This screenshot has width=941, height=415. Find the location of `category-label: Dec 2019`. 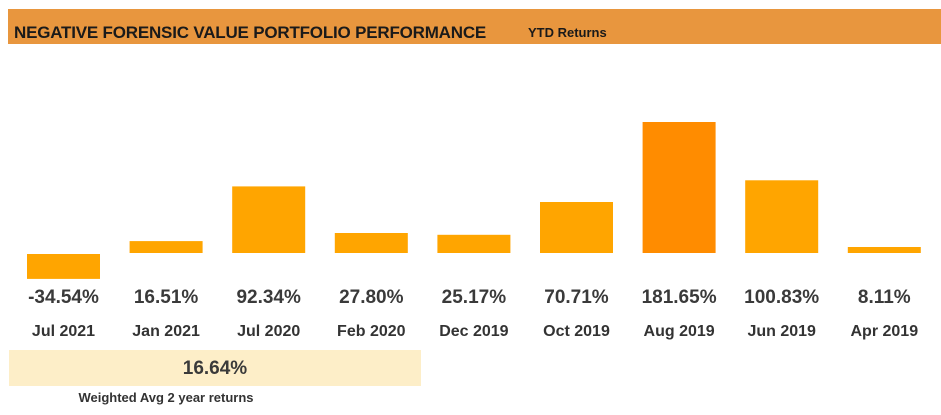

category-label: Dec 2019 is located at coordinates (474, 331).